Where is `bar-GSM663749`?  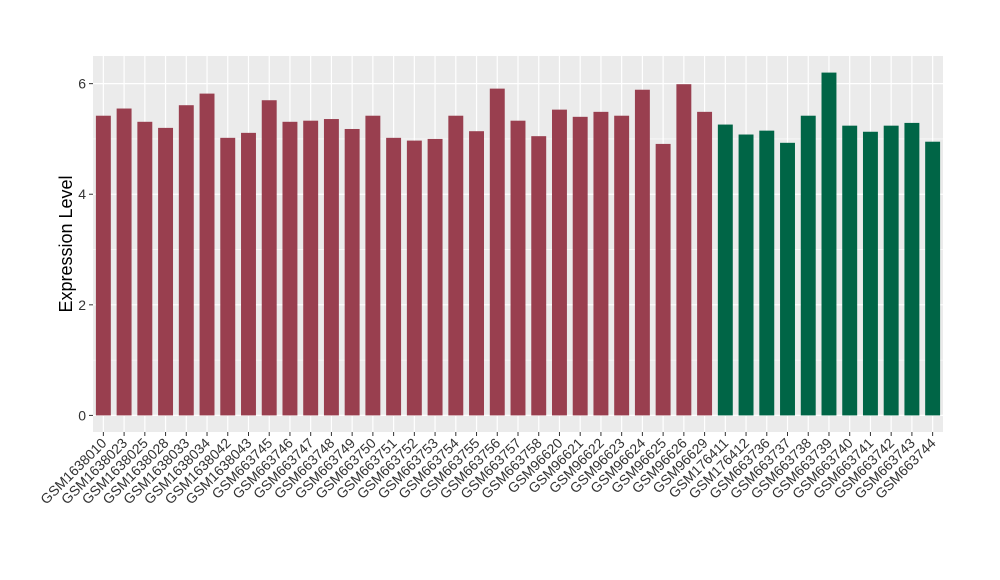 bar-GSM663749 is located at coordinates (352, 272).